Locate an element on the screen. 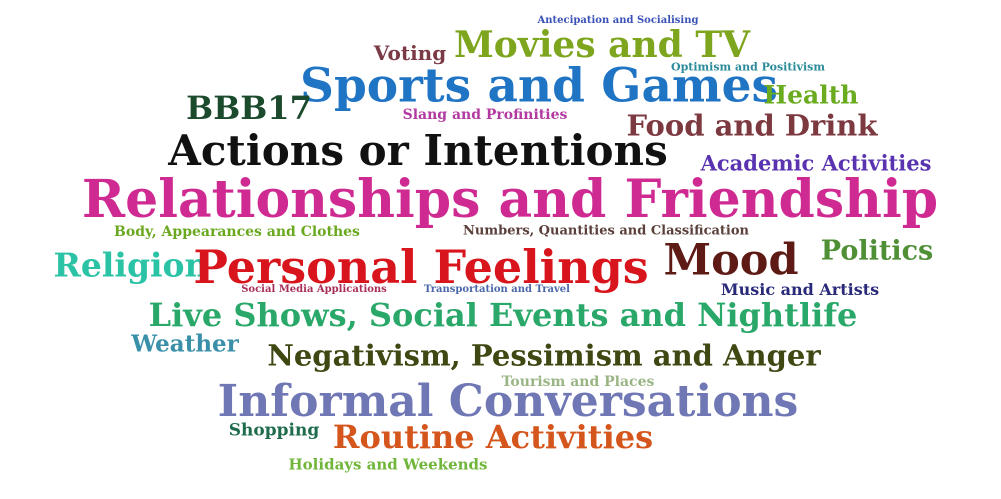 This screenshot has height=499, width=1001. word-sports-and-games: Sports and Games is located at coordinates (539, 86).